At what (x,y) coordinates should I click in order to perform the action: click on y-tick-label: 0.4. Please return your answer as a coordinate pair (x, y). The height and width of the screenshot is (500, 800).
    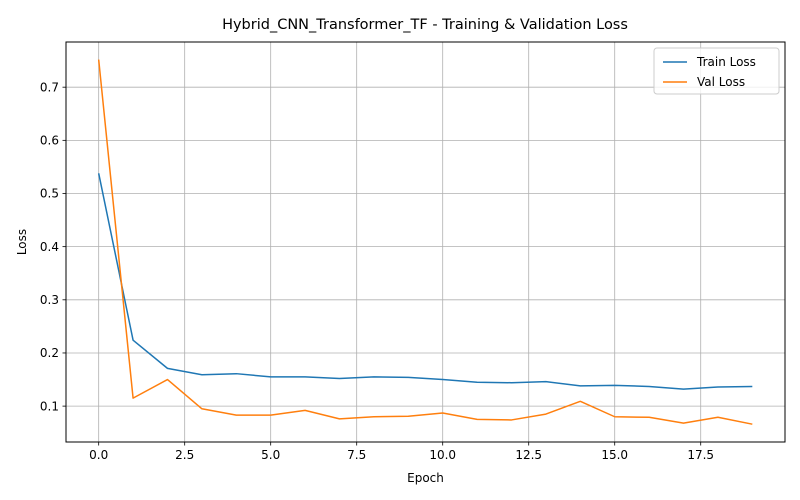
    Looking at the image, I should click on (49, 247).